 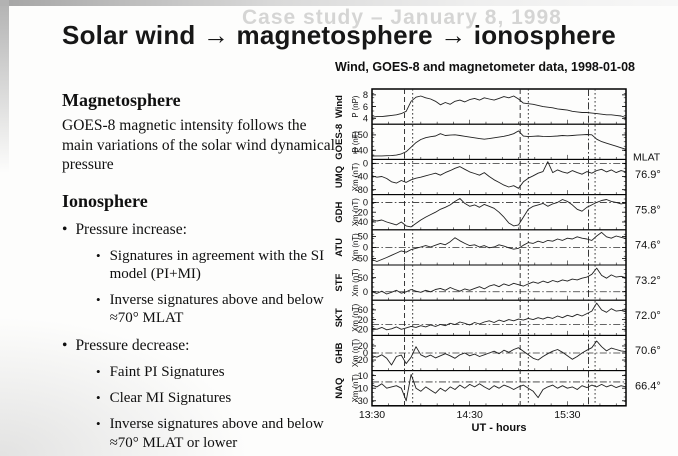 I want to click on mlat-value: 74.6°, so click(x=648, y=246).